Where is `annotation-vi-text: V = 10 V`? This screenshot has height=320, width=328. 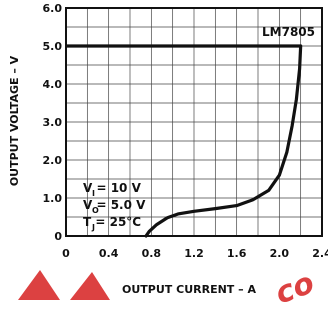
annotation-vi-text: V = 10 V is located at coordinates (112, 188).